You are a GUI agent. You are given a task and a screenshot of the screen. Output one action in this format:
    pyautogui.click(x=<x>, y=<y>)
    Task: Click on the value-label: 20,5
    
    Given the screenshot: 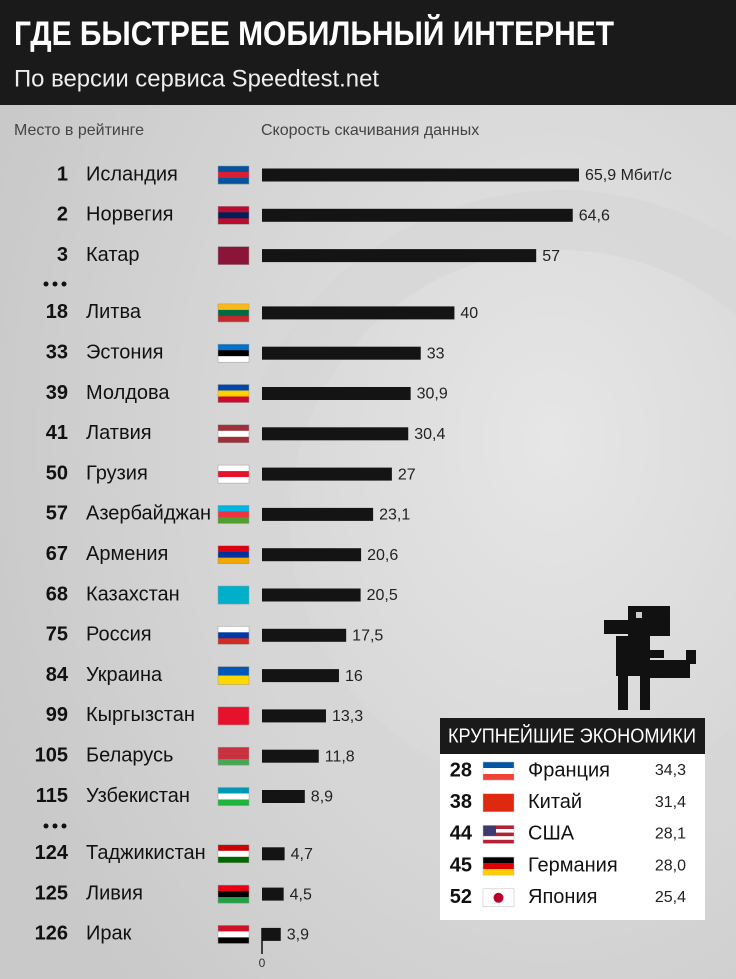 What is the action you would take?
    pyautogui.click(x=382, y=595)
    